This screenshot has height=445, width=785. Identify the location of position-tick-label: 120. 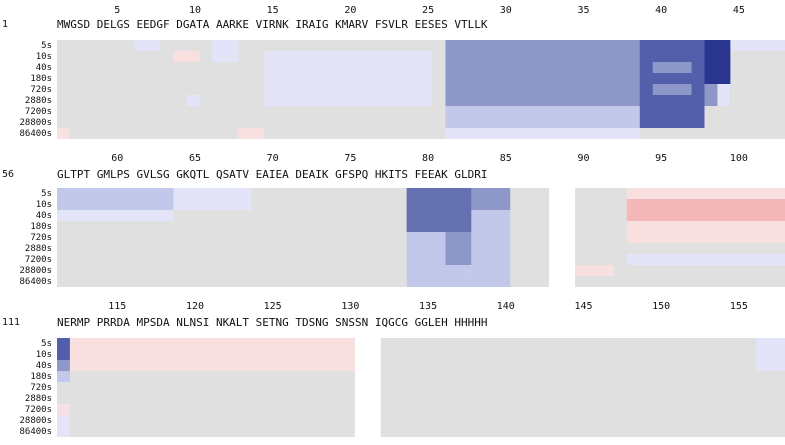
(195, 306).